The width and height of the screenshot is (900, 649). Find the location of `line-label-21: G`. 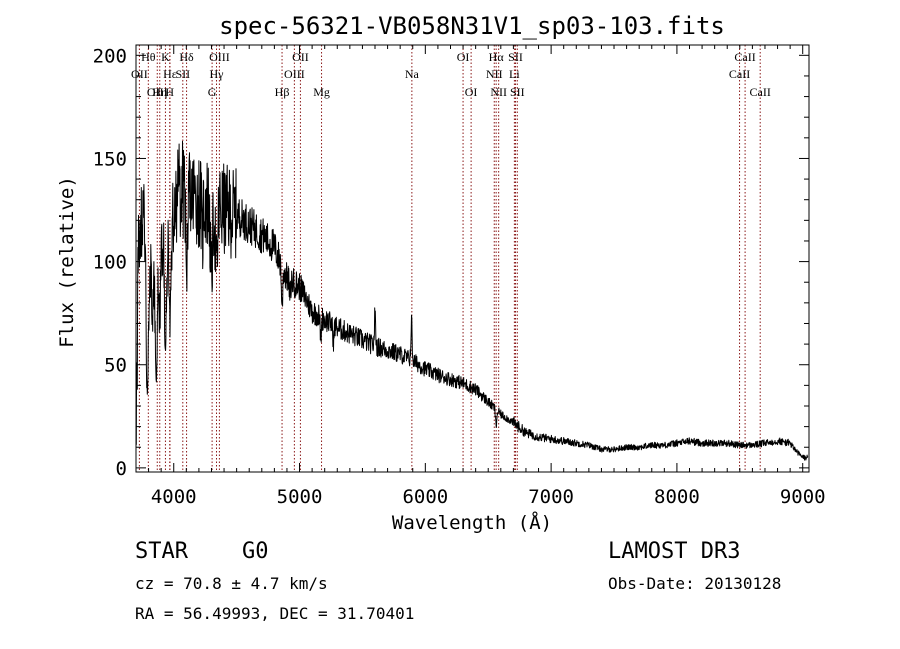

line-label-21: G is located at coordinates (212, 92).